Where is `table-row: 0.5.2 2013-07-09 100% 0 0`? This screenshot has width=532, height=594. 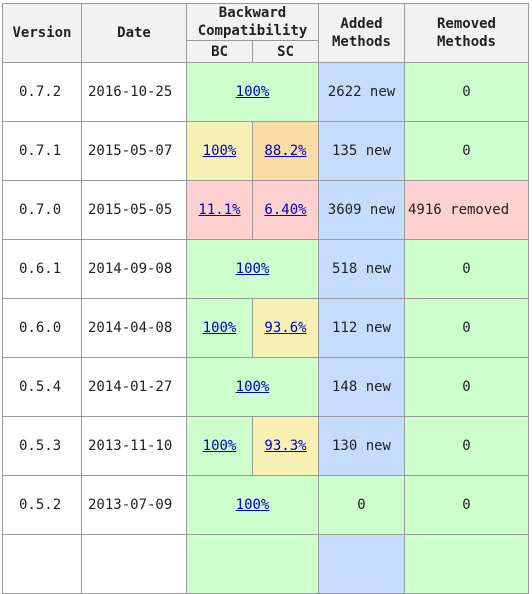
table-row: 0.5.2 2013-07-09 100% 0 0 is located at coordinates (265, 505).